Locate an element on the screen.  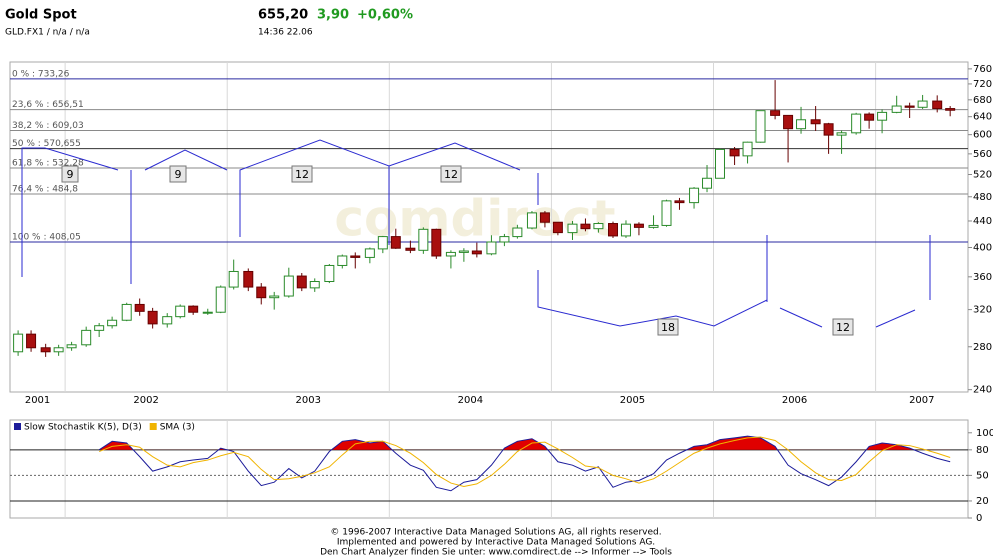
cycle-label: 18 is located at coordinates (668, 327).